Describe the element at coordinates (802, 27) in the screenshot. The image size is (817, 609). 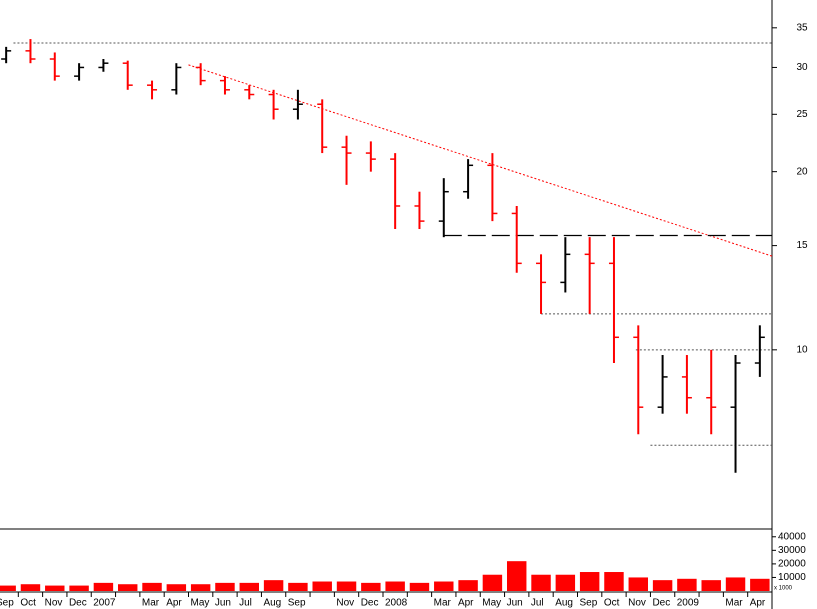
I see `y-tick-label: 35` at that location.